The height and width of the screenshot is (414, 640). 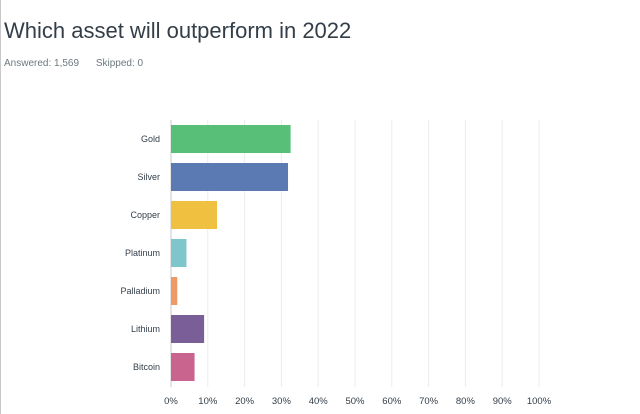 What do you see at coordinates (146, 367) in the screenshot?
I see `category-label-bitcoin: Bitcoin` at bounding box center [146, 367].